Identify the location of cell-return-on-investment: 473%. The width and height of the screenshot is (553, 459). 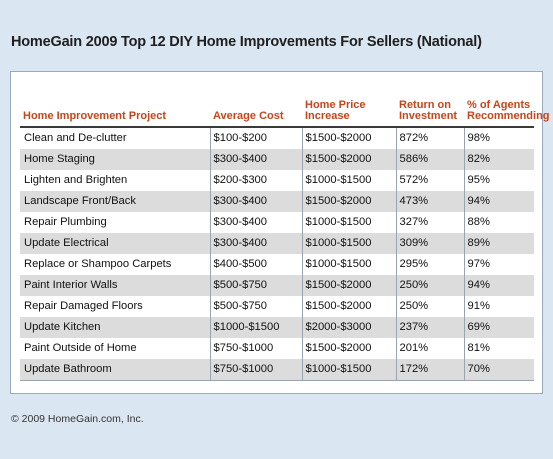
(429, 201).